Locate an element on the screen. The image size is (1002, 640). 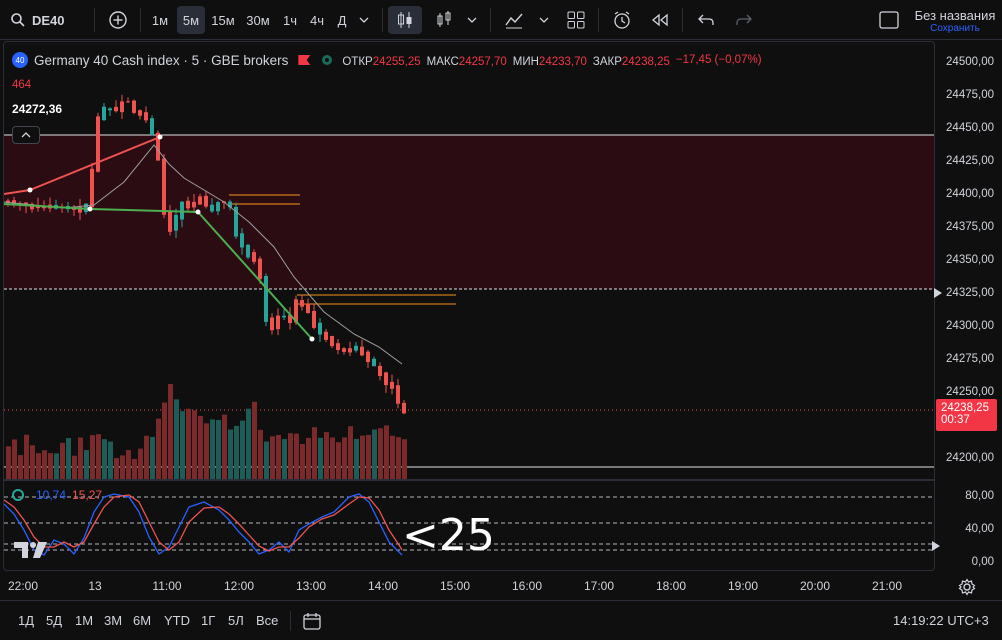
crosshair-price: 24272,36 is located at coordinates (37, 109).